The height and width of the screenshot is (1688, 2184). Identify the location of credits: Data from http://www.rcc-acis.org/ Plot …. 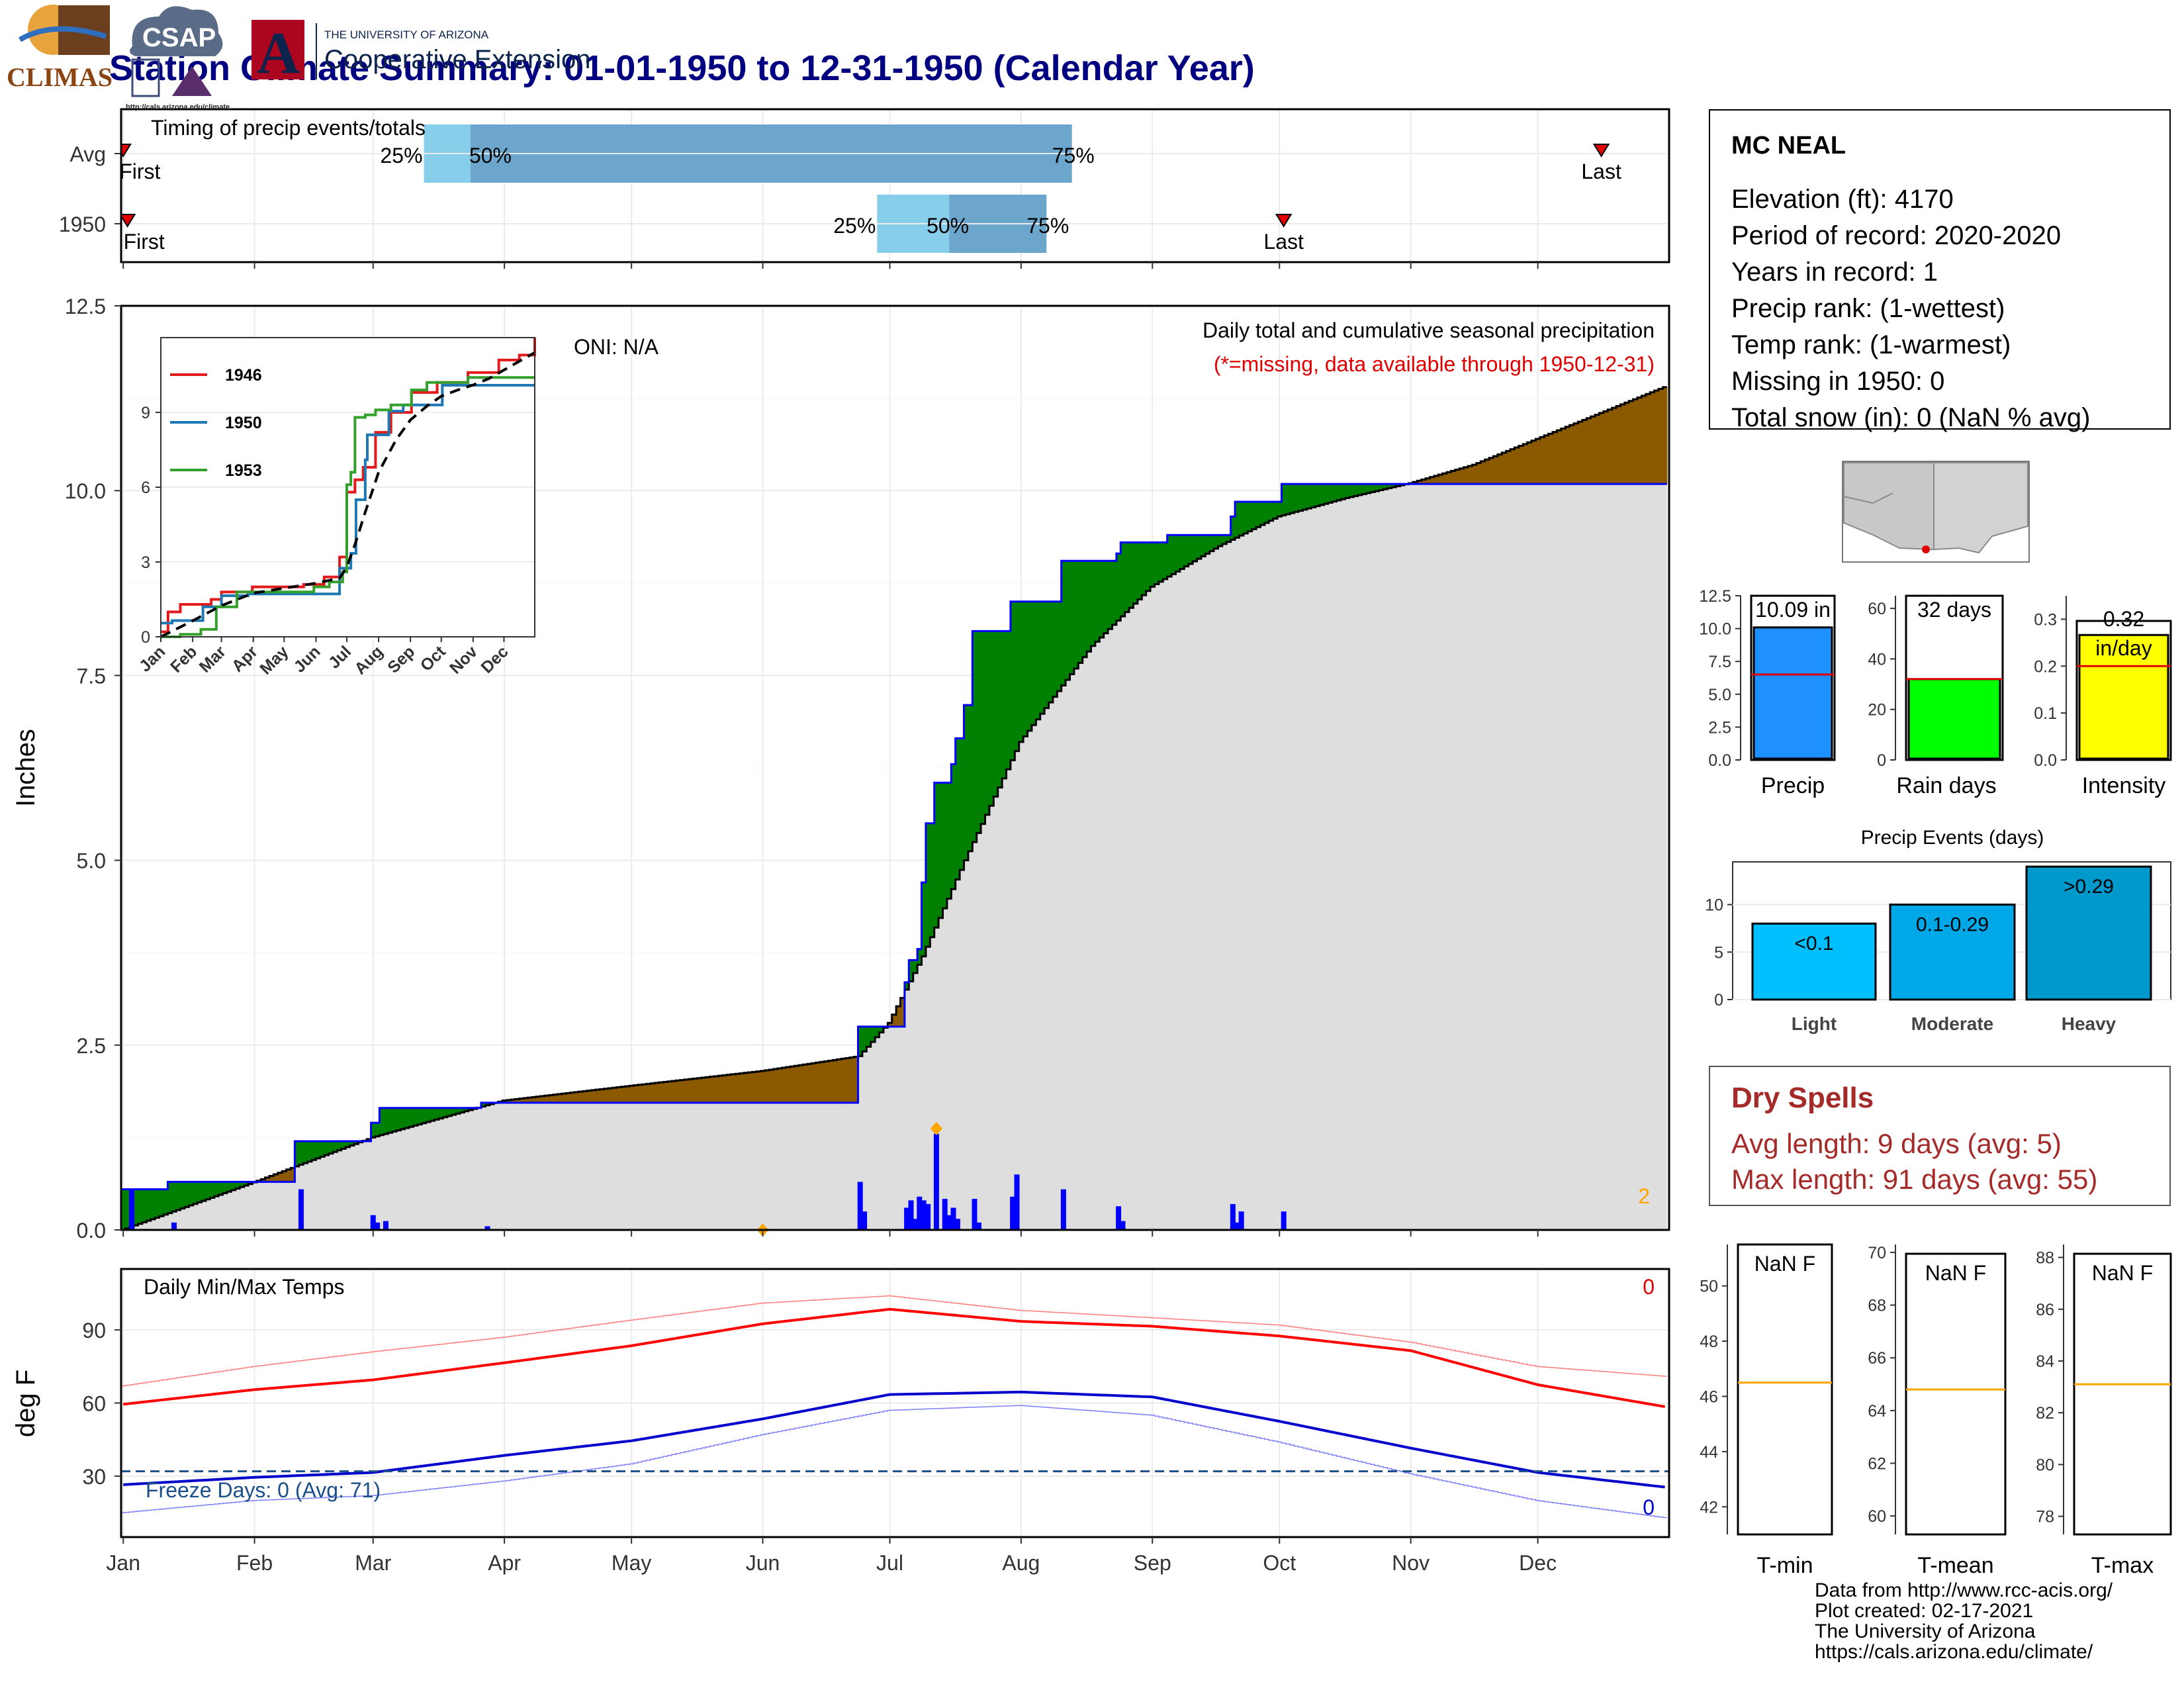
(1964, 1621).